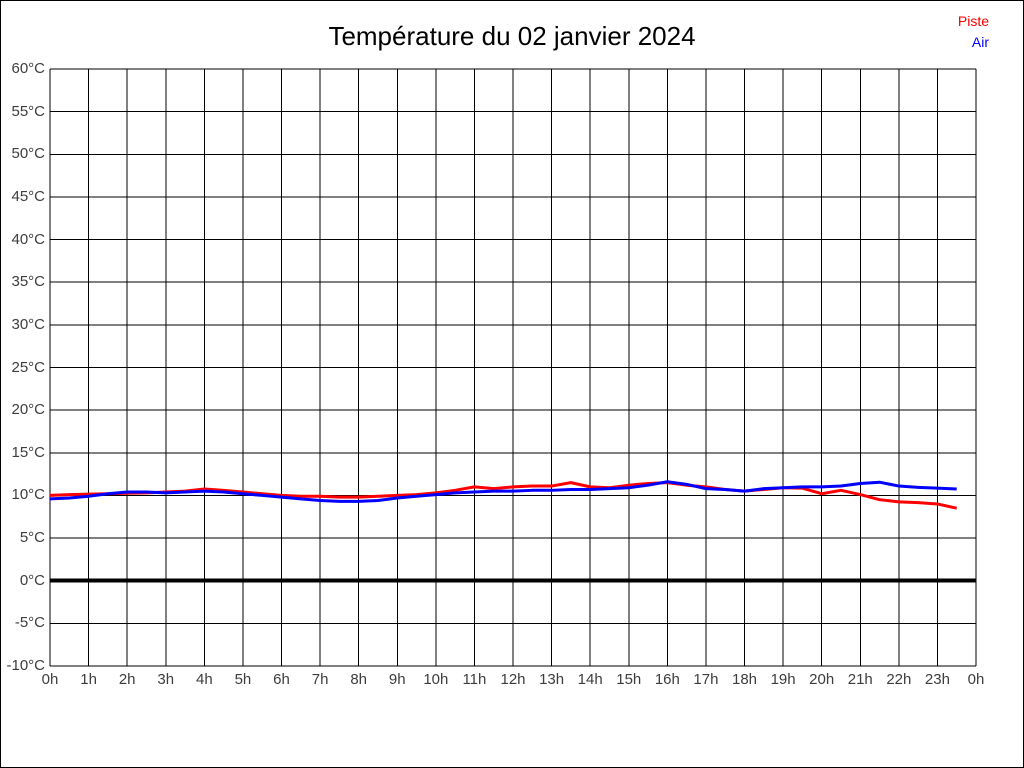 This screenshot has height=768, width=1024. What do you see at coordinates (28, 154) in the screenshot?
I see `y-tick-label: 50°C` at bounding box center [28, 154].